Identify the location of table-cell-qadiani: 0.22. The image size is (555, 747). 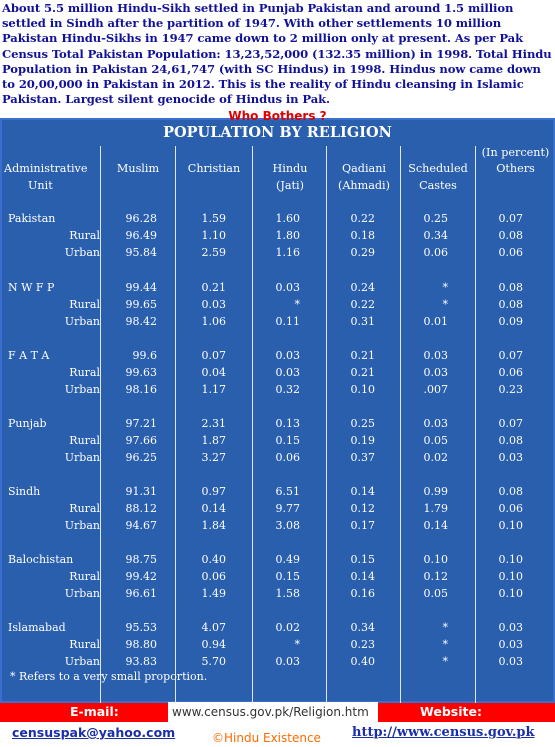
(363, 218).